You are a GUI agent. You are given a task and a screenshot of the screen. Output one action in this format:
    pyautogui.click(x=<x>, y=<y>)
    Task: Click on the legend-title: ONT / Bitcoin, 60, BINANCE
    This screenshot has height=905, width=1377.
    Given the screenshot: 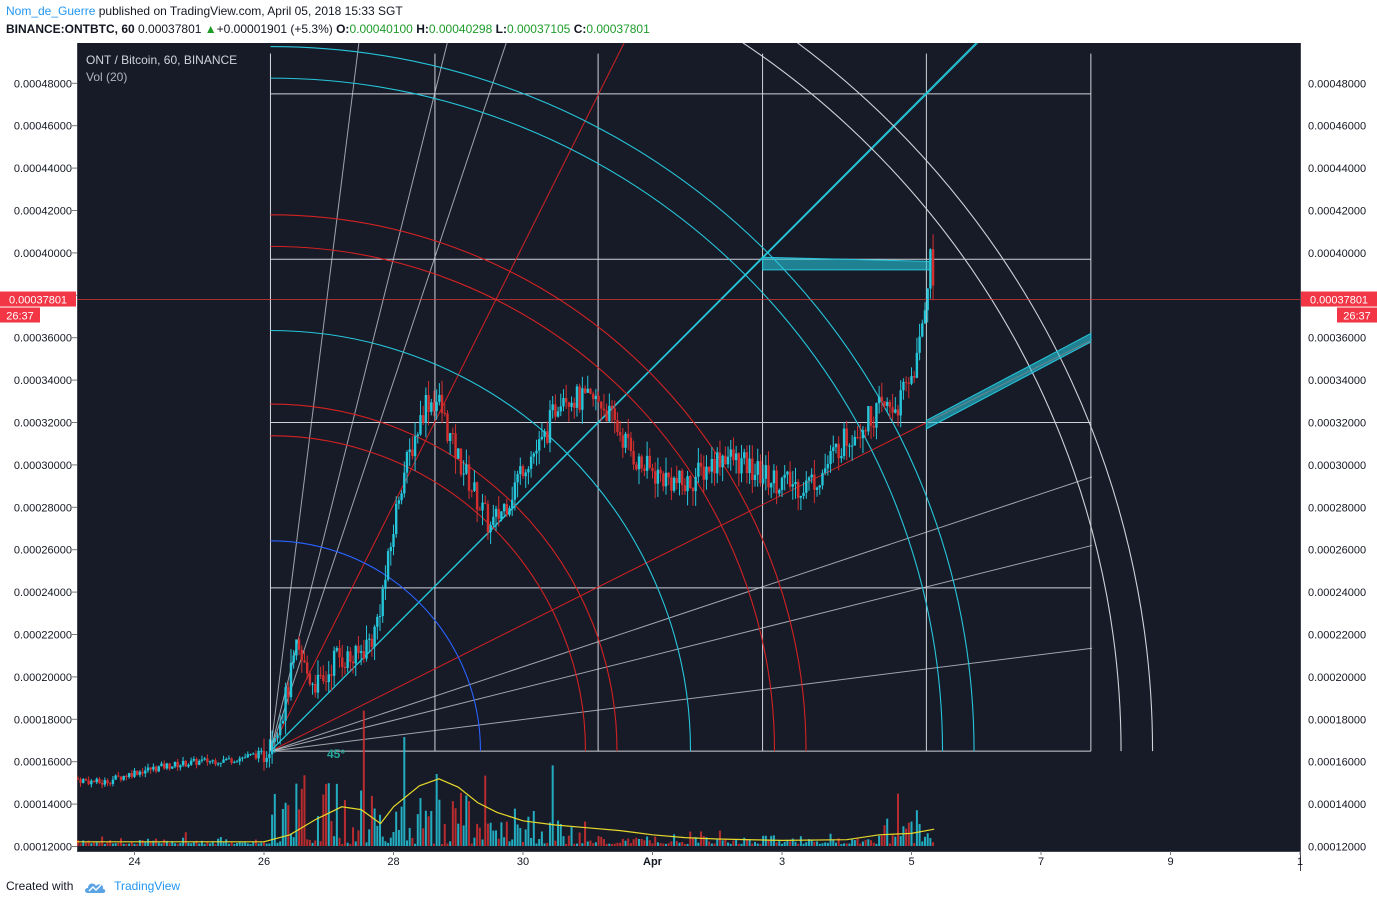 What is the action you would take?
    pyautogui.click(x=161, y=60)
    